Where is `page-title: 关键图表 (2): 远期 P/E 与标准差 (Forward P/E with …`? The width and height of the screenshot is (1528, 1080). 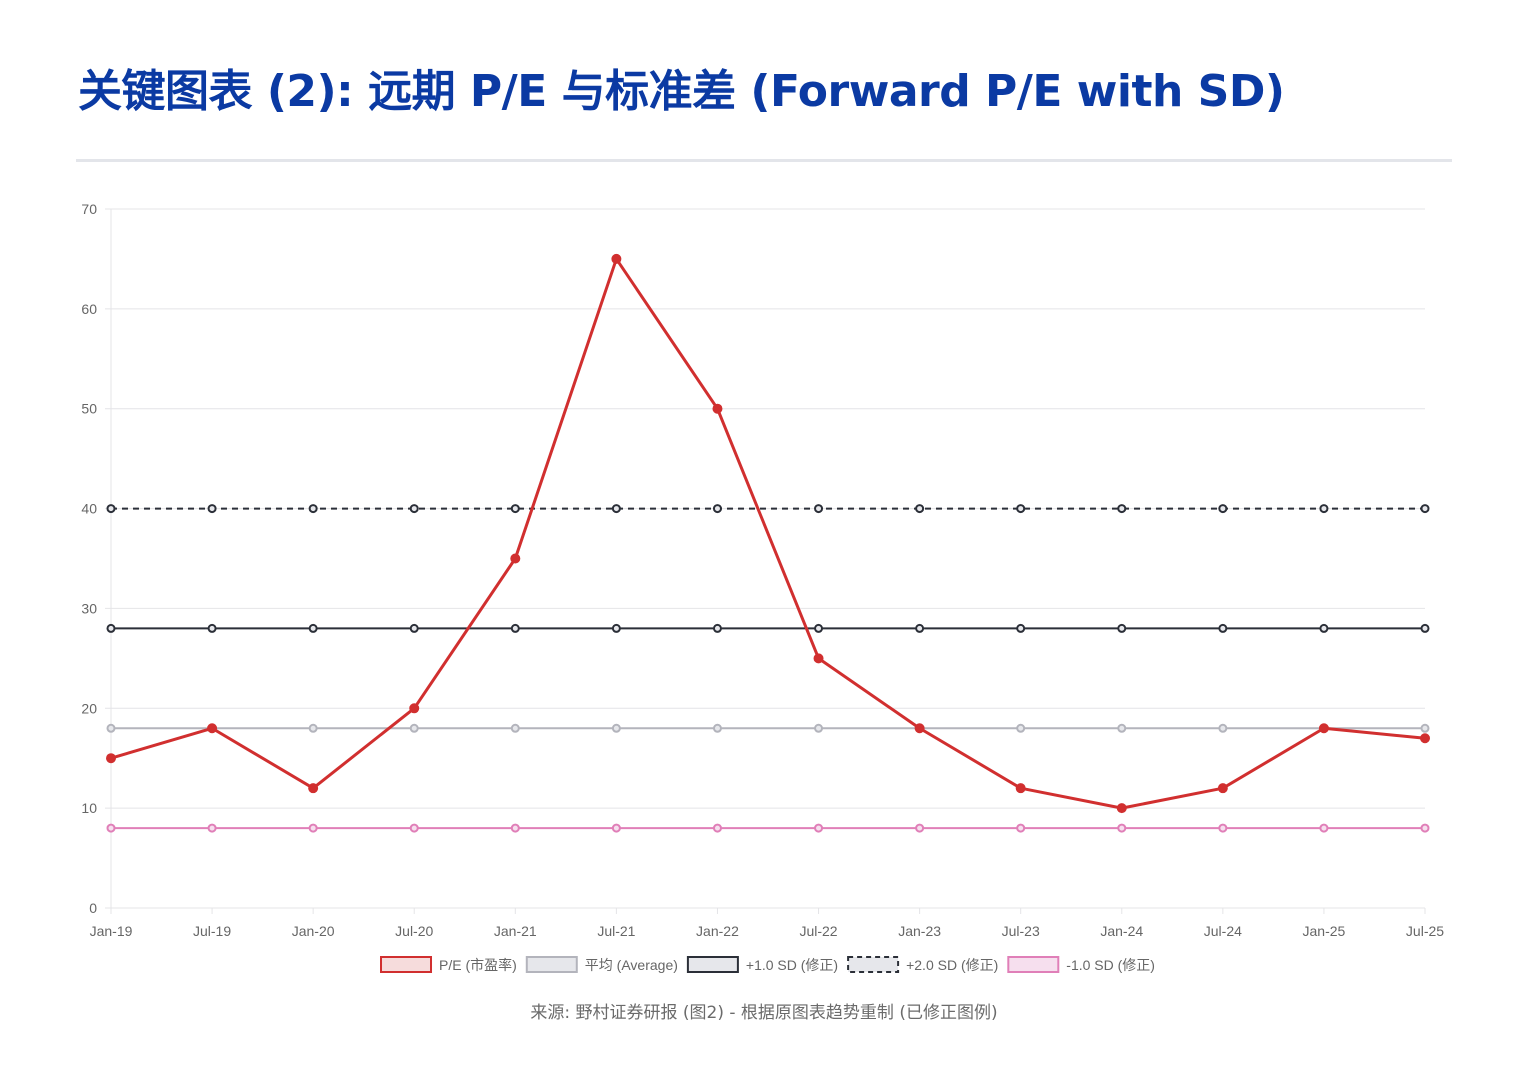
page-title: 关键图表 (2): 远期 P/E 与标准差 (Forward P/E with … is located at coordinates (681, 91).